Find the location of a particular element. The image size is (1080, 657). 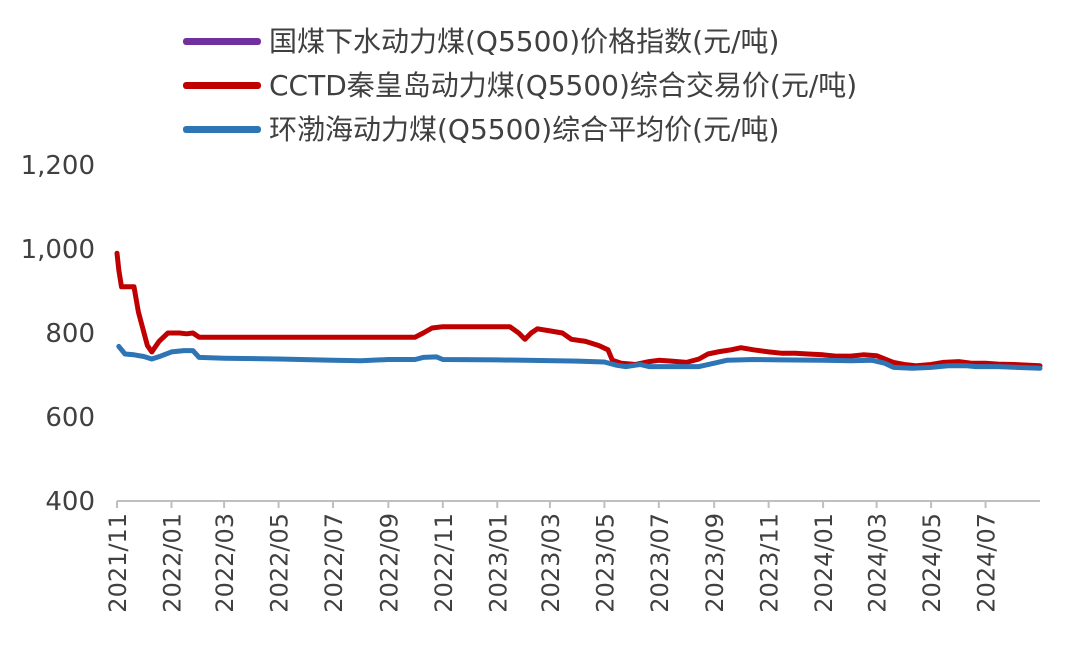

x-tick-label: 2024/07 is located at coordinates (987, 563).